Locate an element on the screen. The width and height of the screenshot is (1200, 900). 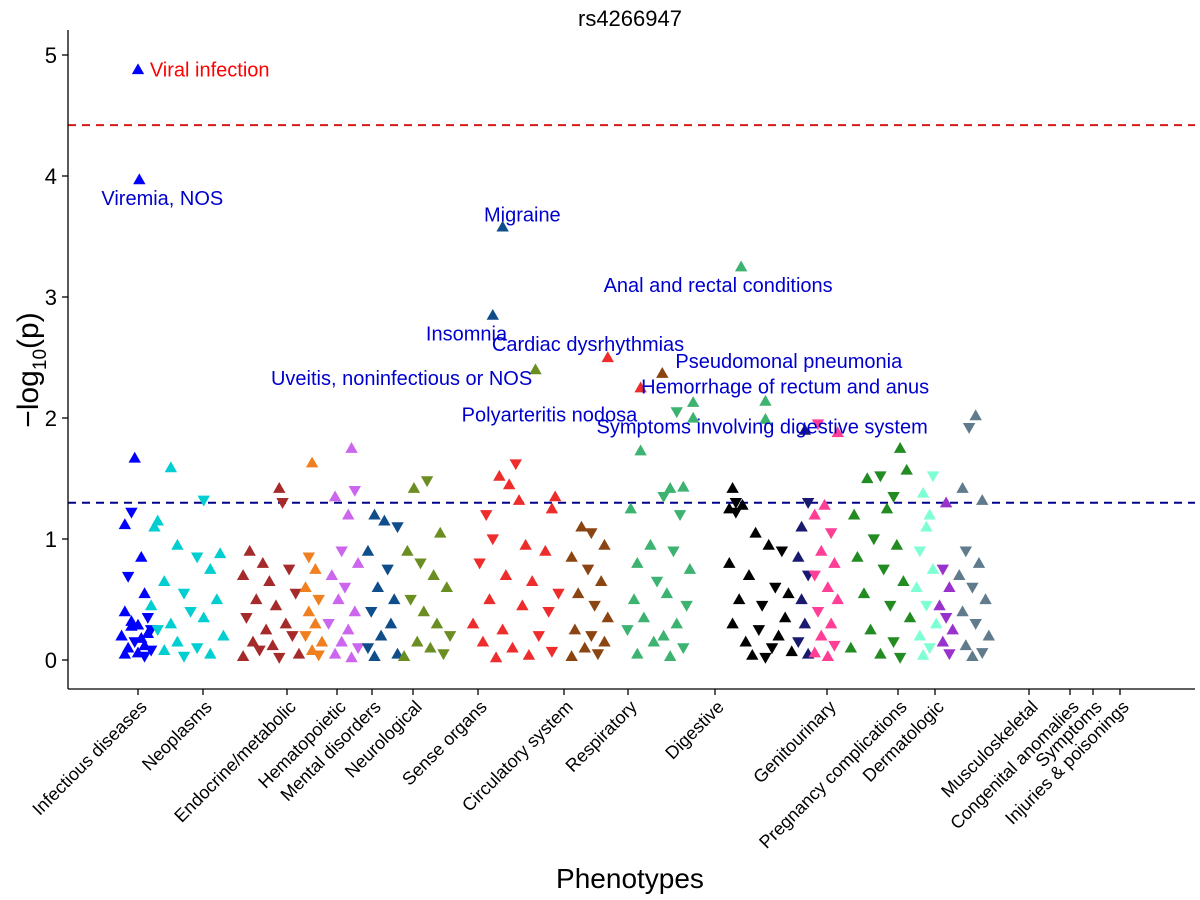
point-annotation: Anal and rectal conditions is located at coordinates (718, 286).